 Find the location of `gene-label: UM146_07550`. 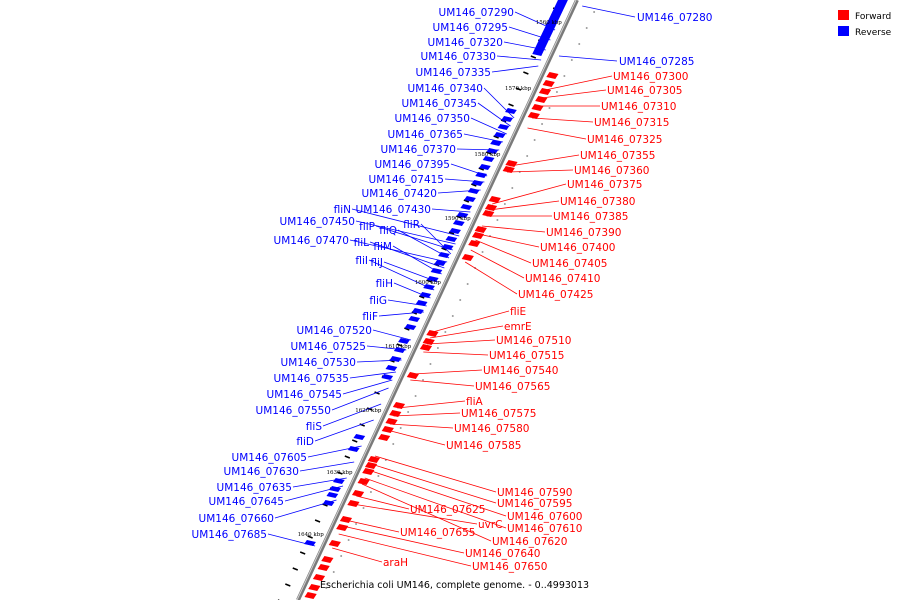

gene-label: UM146_07550 is located at coordinates (293, 411).